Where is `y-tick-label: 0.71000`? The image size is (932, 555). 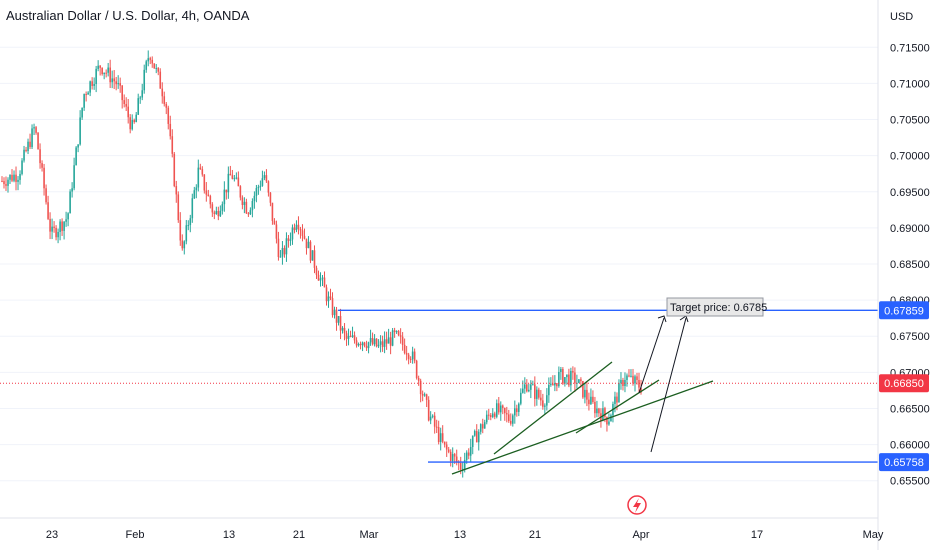
y-tick-label: 0.71000 is located at coordinates (910, 84).